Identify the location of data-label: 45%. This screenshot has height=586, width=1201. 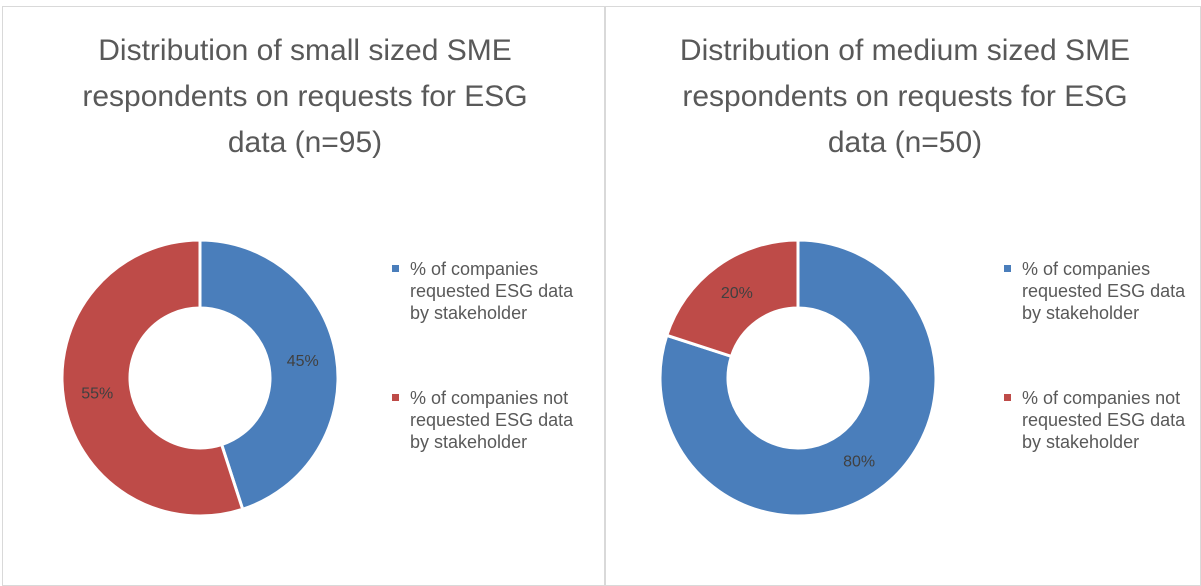
(303, 361).